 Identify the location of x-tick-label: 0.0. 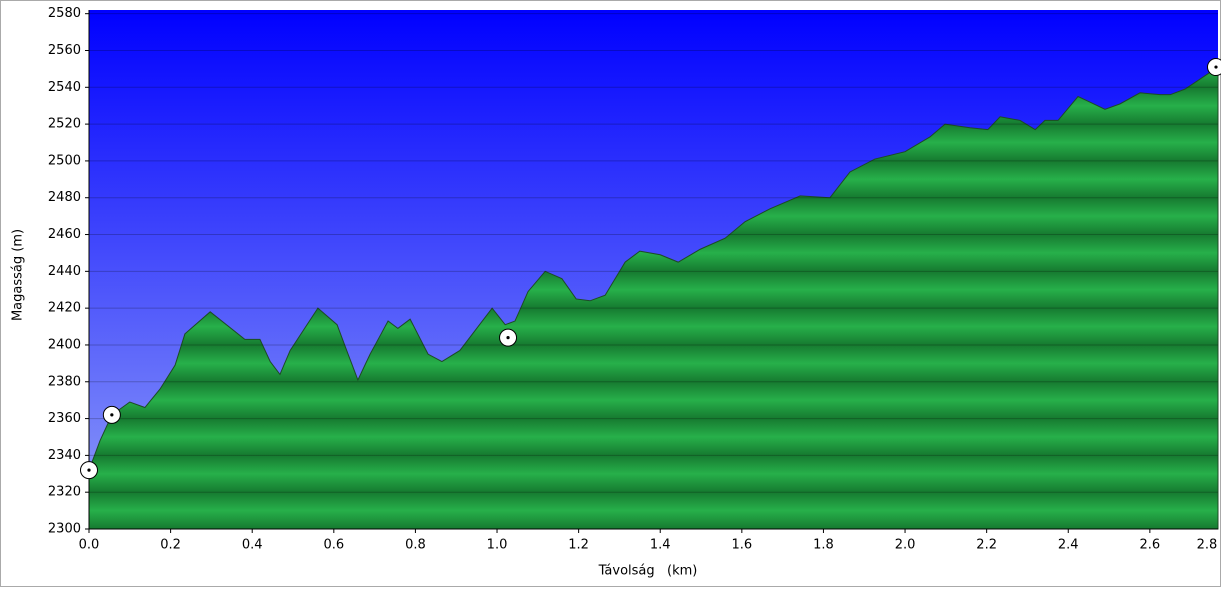
(89, 545).